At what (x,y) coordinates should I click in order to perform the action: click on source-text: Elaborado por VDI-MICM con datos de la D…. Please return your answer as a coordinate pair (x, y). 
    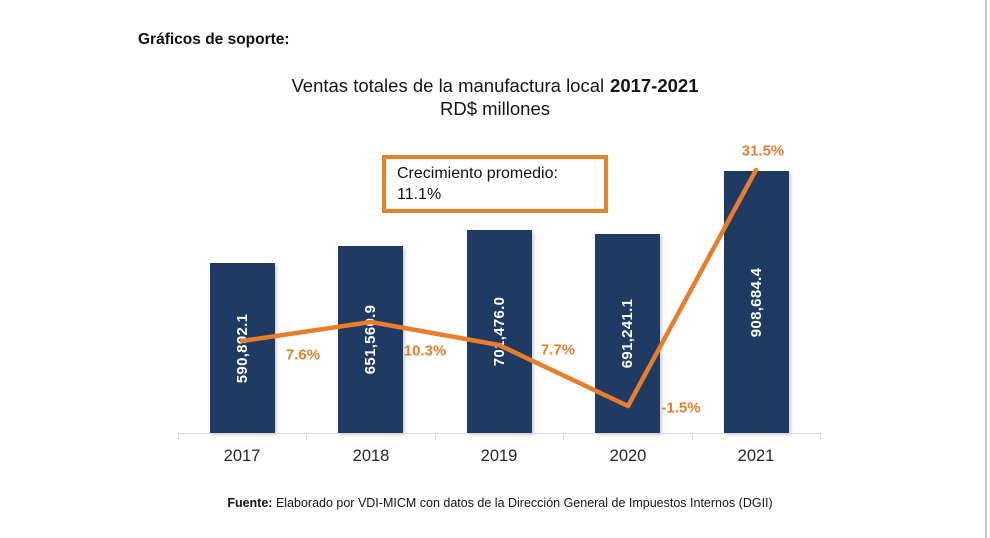
    Looking at the image, I should click on (524, 503).